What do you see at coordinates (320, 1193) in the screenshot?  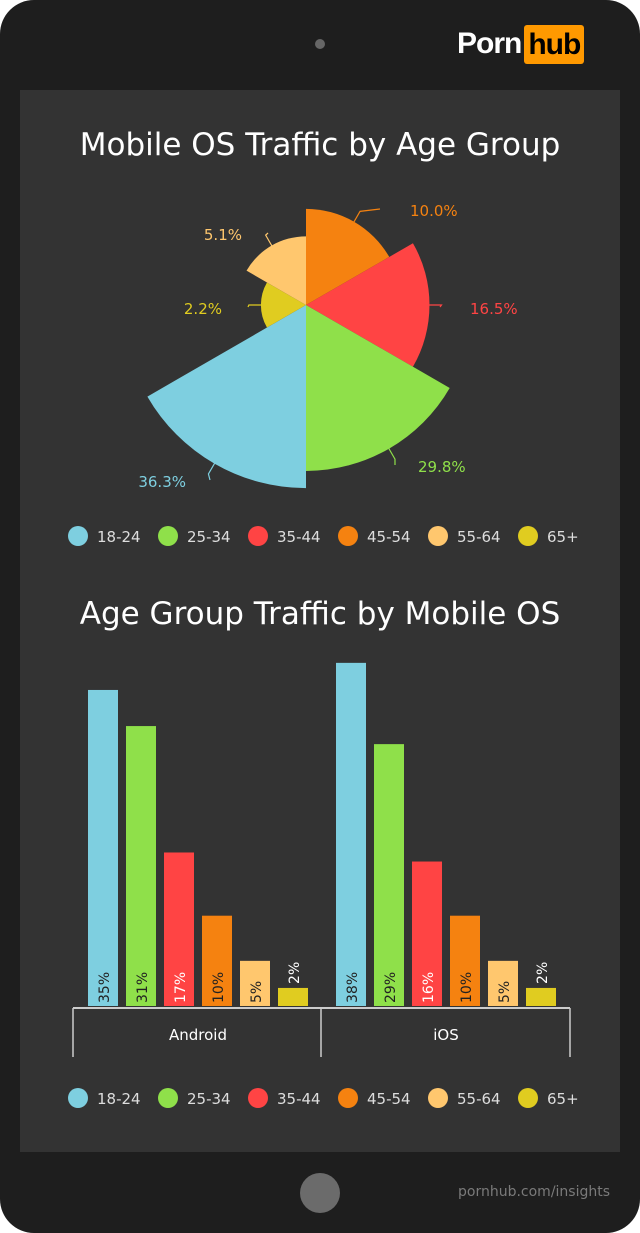 I see `home-button` at bounding box center [320, 1193].